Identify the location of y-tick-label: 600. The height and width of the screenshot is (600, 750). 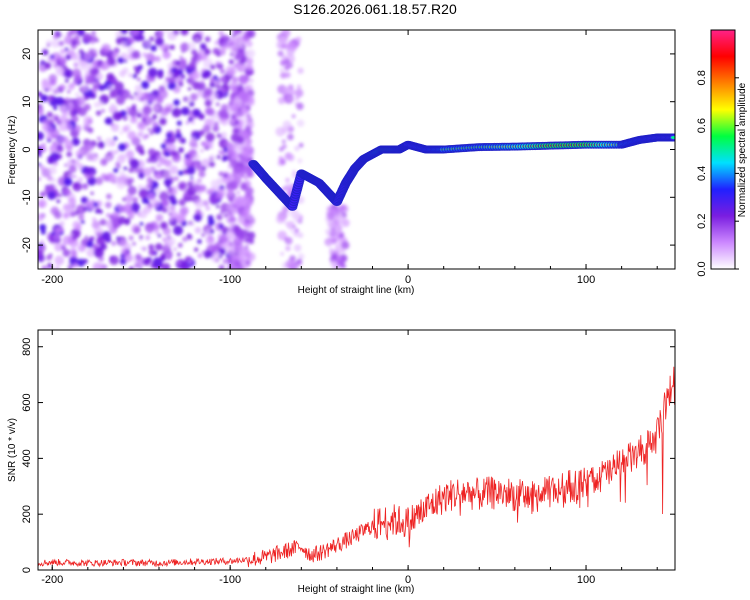
(27, 402).